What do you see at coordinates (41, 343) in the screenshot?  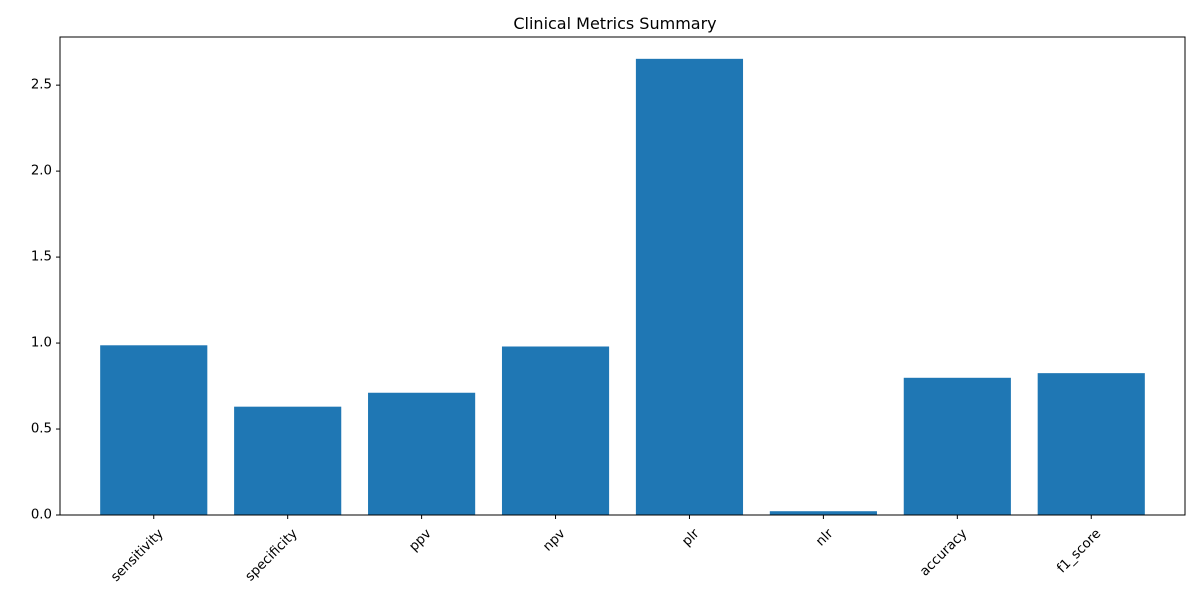 I see `y-tick-label: 1.0` at bounding box center [41, 343].